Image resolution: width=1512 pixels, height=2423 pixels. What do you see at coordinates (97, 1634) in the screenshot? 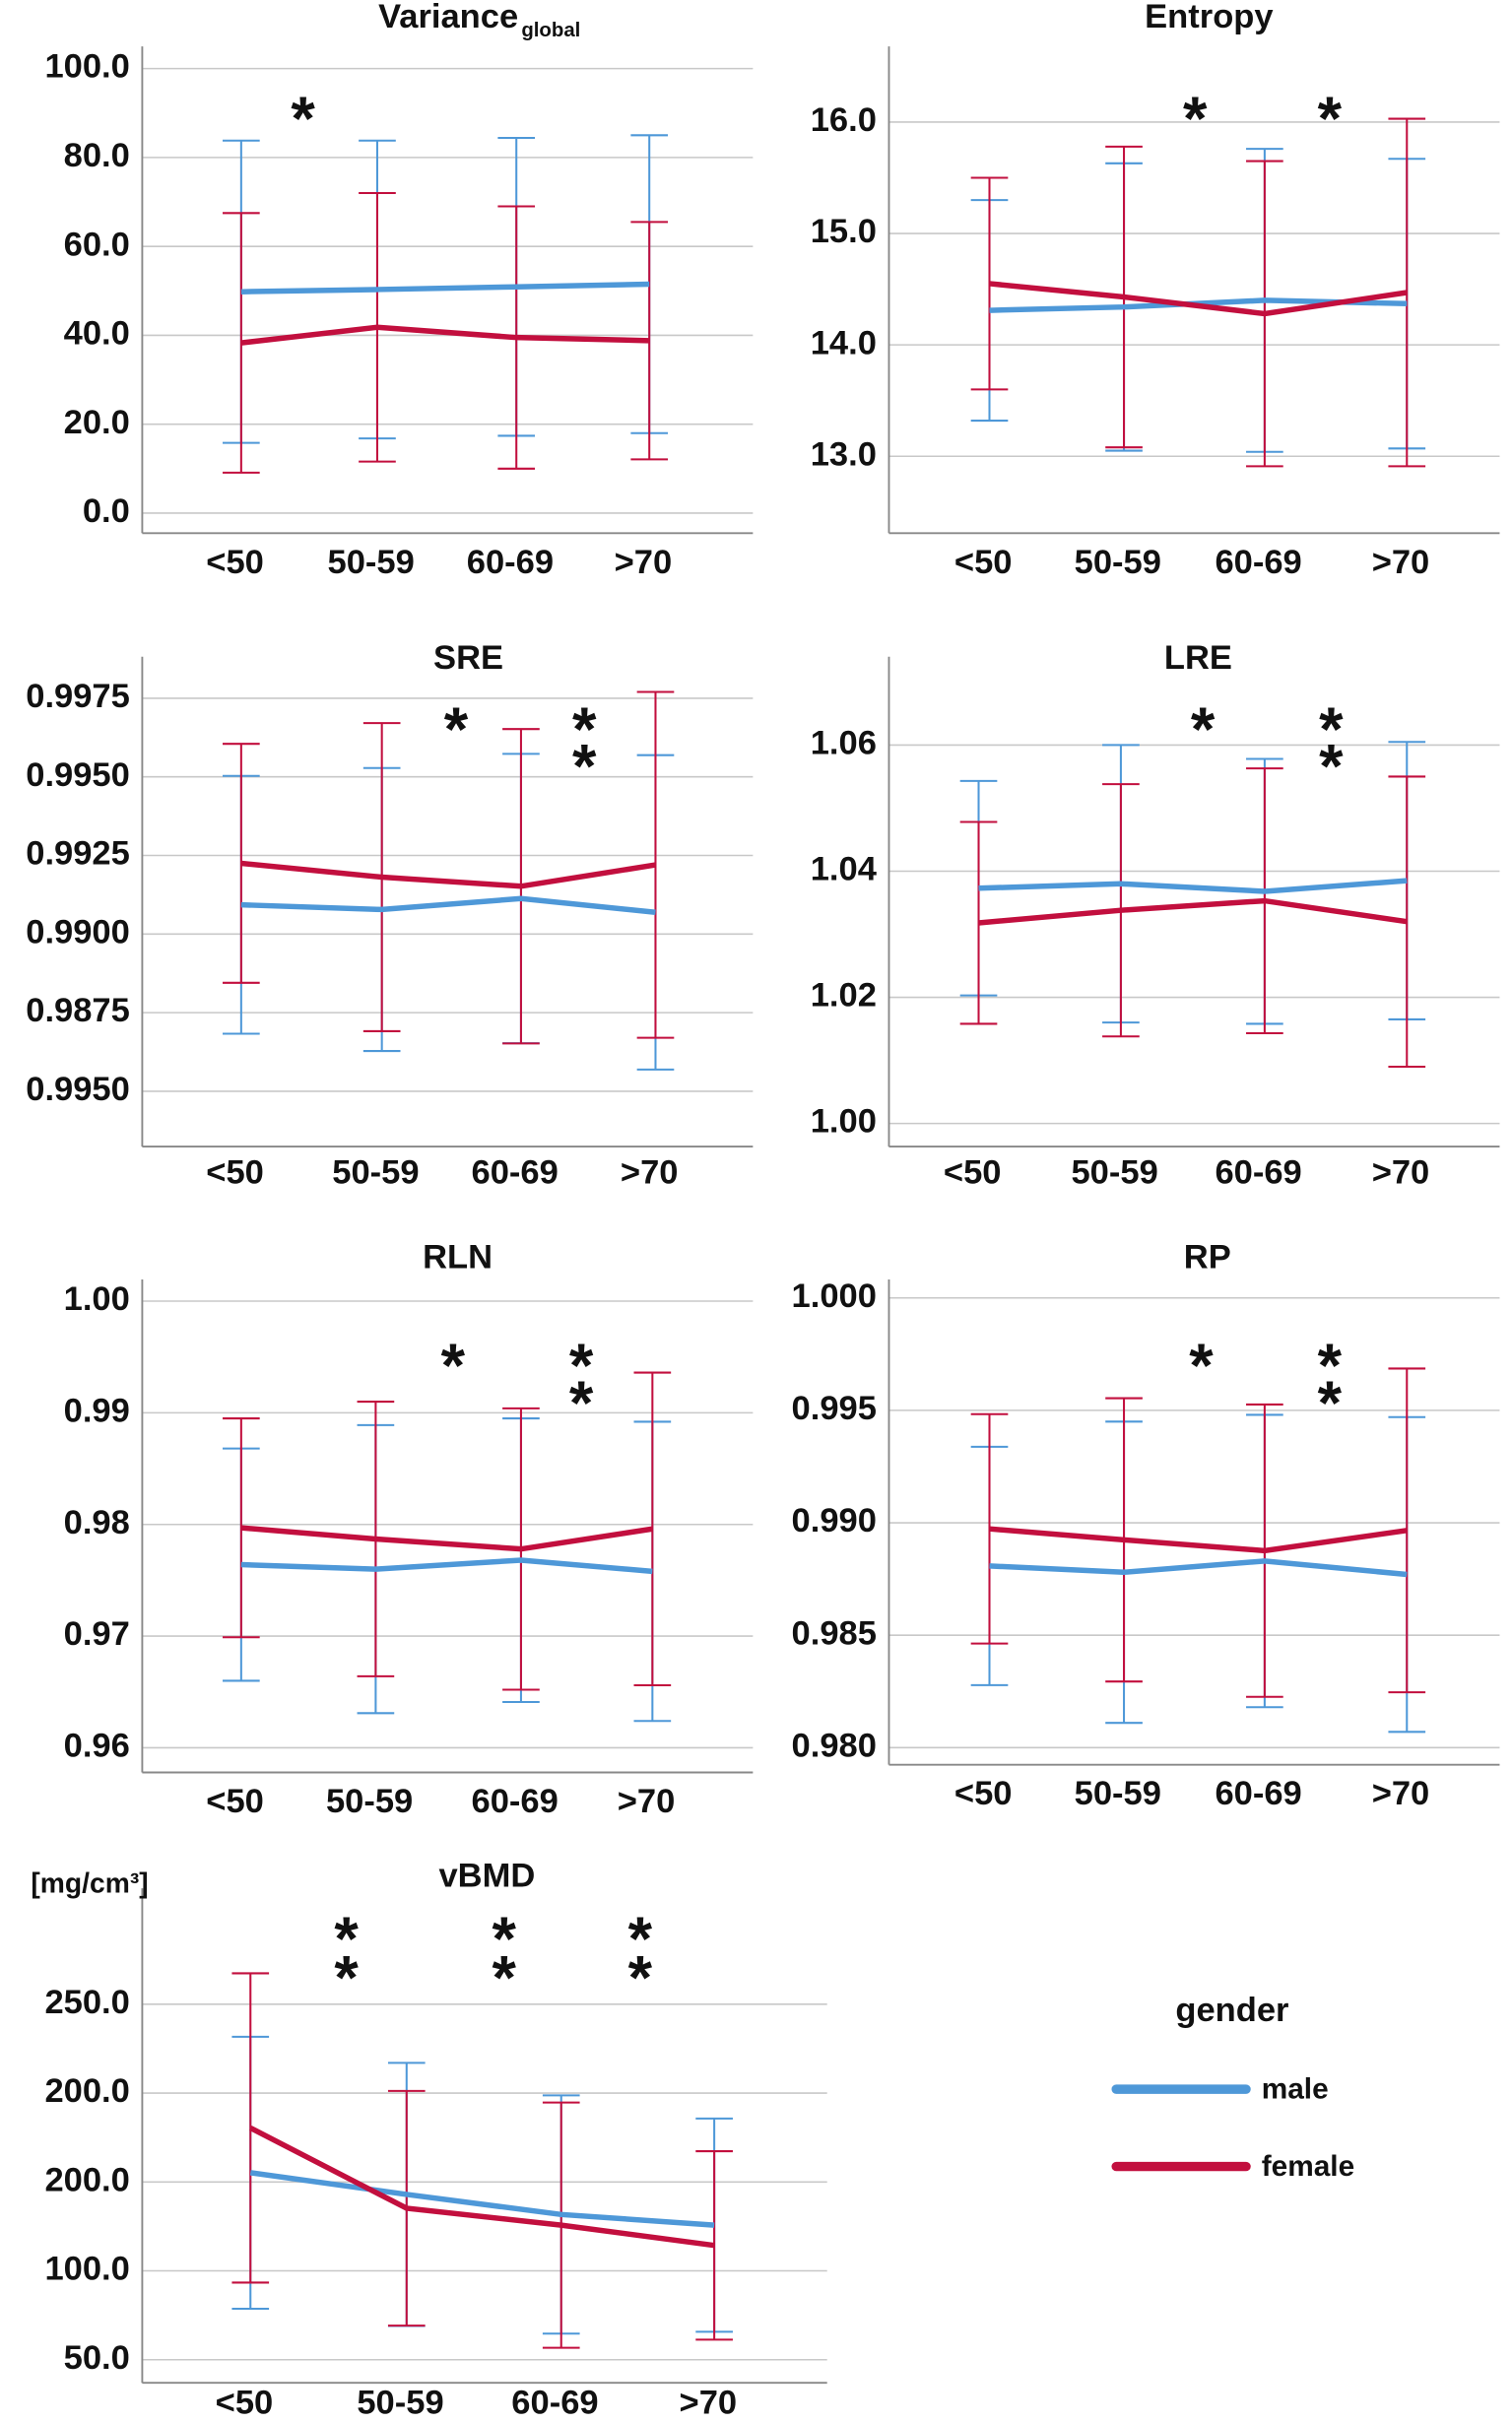
I see `y-tick-label: 0.97` at bounding box center [97, 1634].